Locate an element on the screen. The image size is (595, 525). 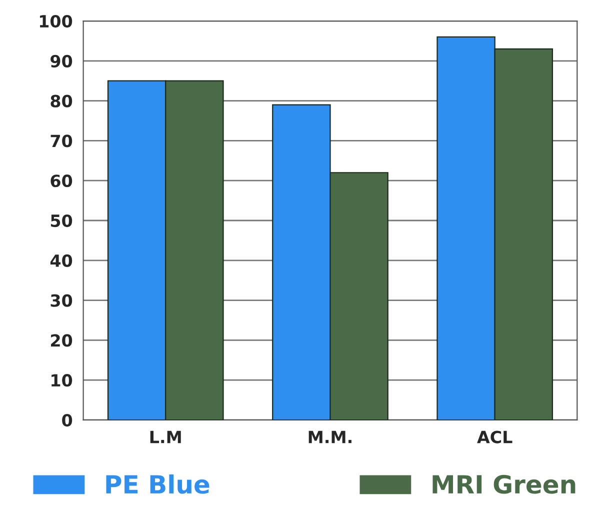
y-tick-label: 60 is located at coordinates (61, 181).